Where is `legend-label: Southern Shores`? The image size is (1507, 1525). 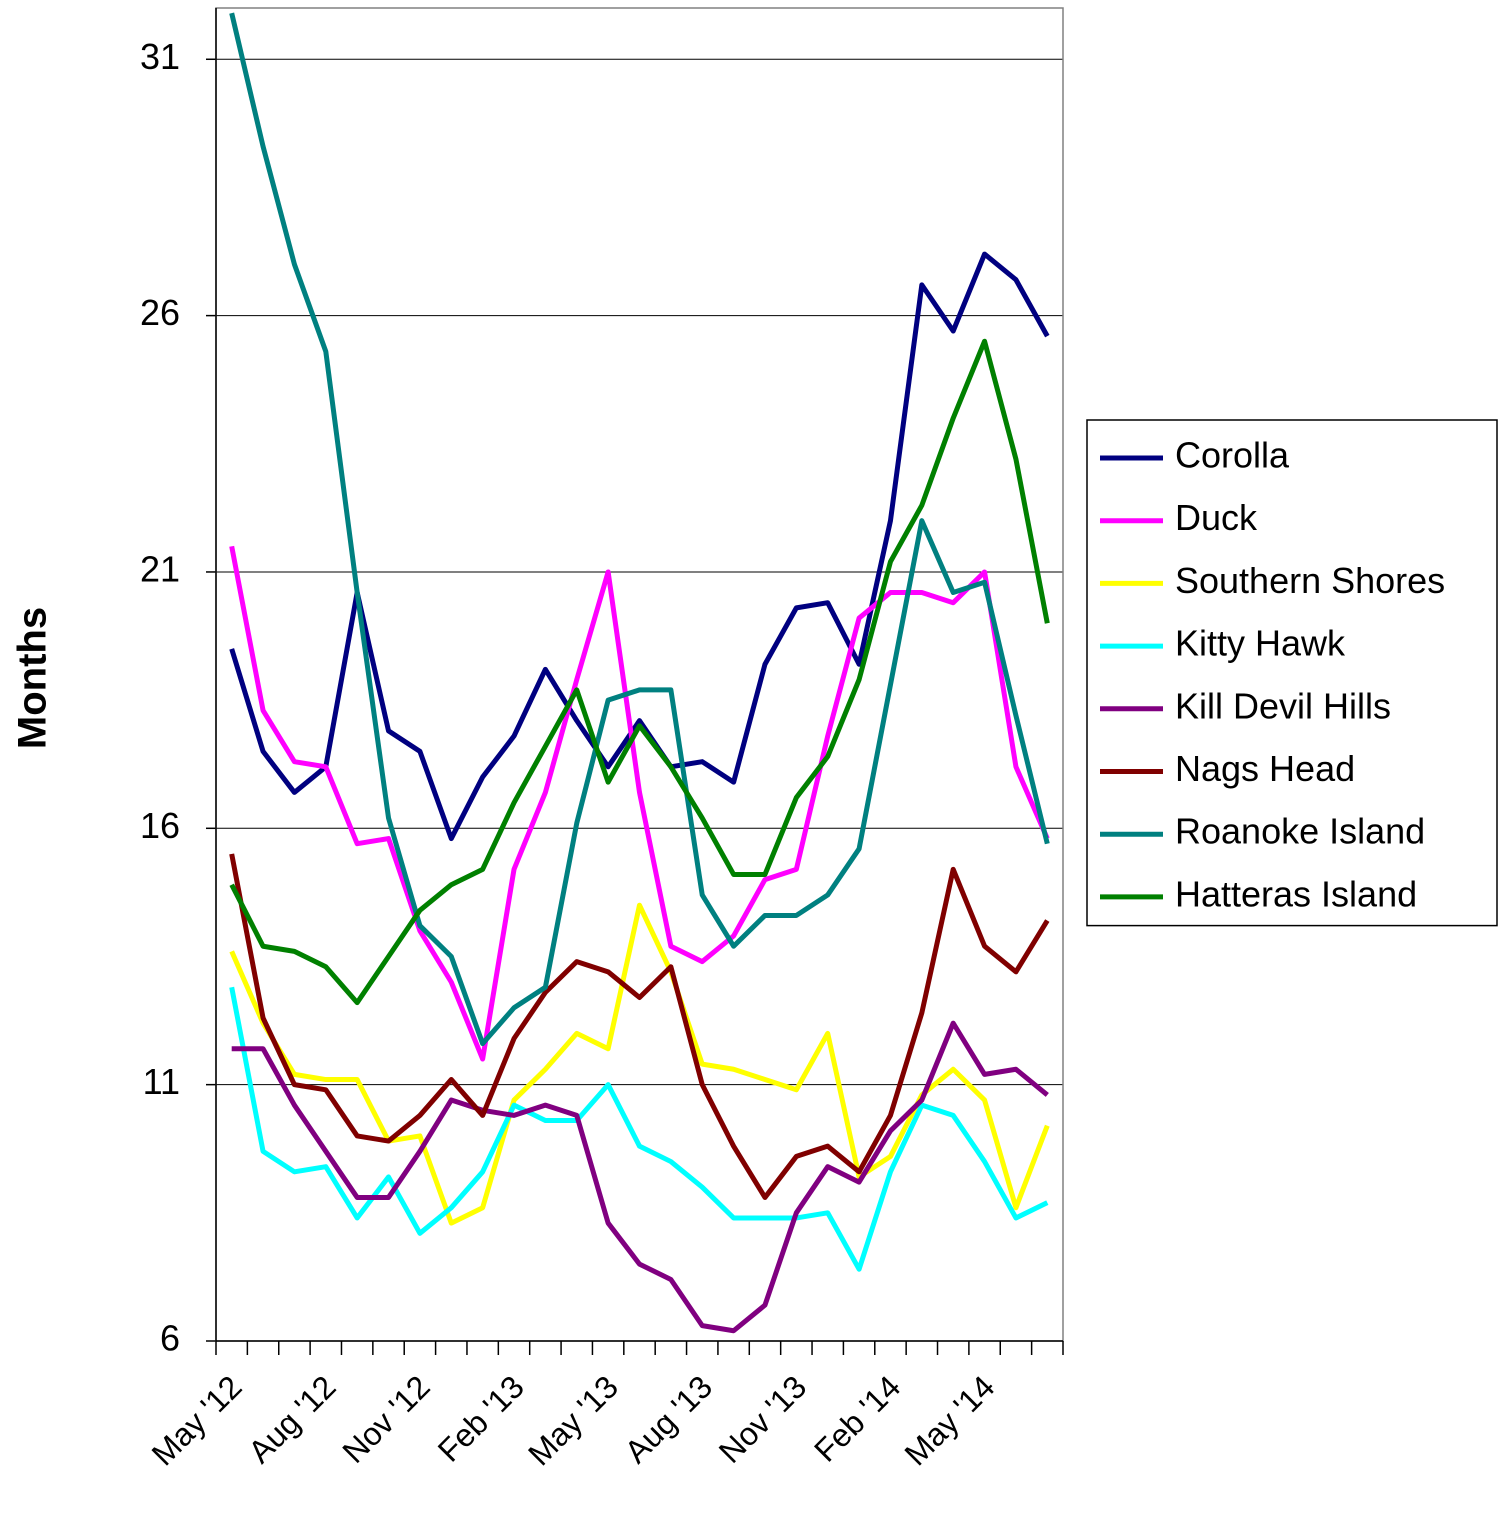 legend-label: Southern Shores is located at coordinates (1310, 580).